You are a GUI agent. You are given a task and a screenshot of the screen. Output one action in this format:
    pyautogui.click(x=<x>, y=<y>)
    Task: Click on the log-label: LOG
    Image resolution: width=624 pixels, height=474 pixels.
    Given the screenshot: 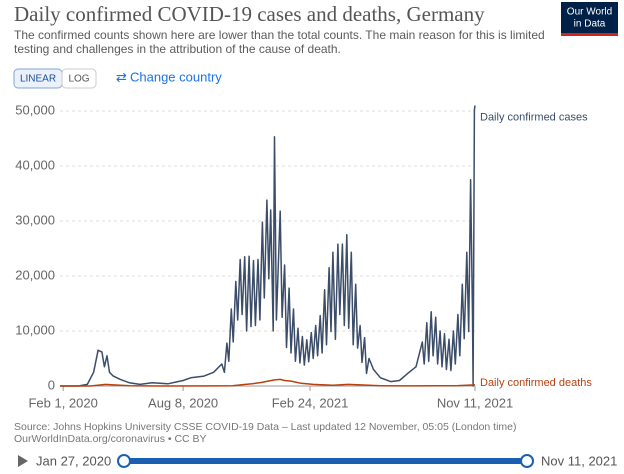 What is the action you would take?
    pyautogui.click(x=78, y=79)
    